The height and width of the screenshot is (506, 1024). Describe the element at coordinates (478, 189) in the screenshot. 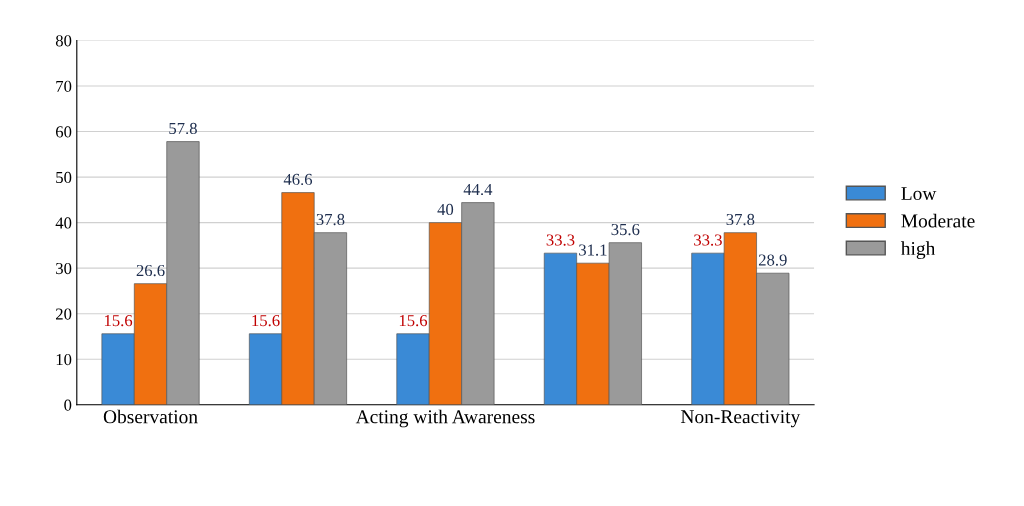

I see `data-label: 44.4` at that location.